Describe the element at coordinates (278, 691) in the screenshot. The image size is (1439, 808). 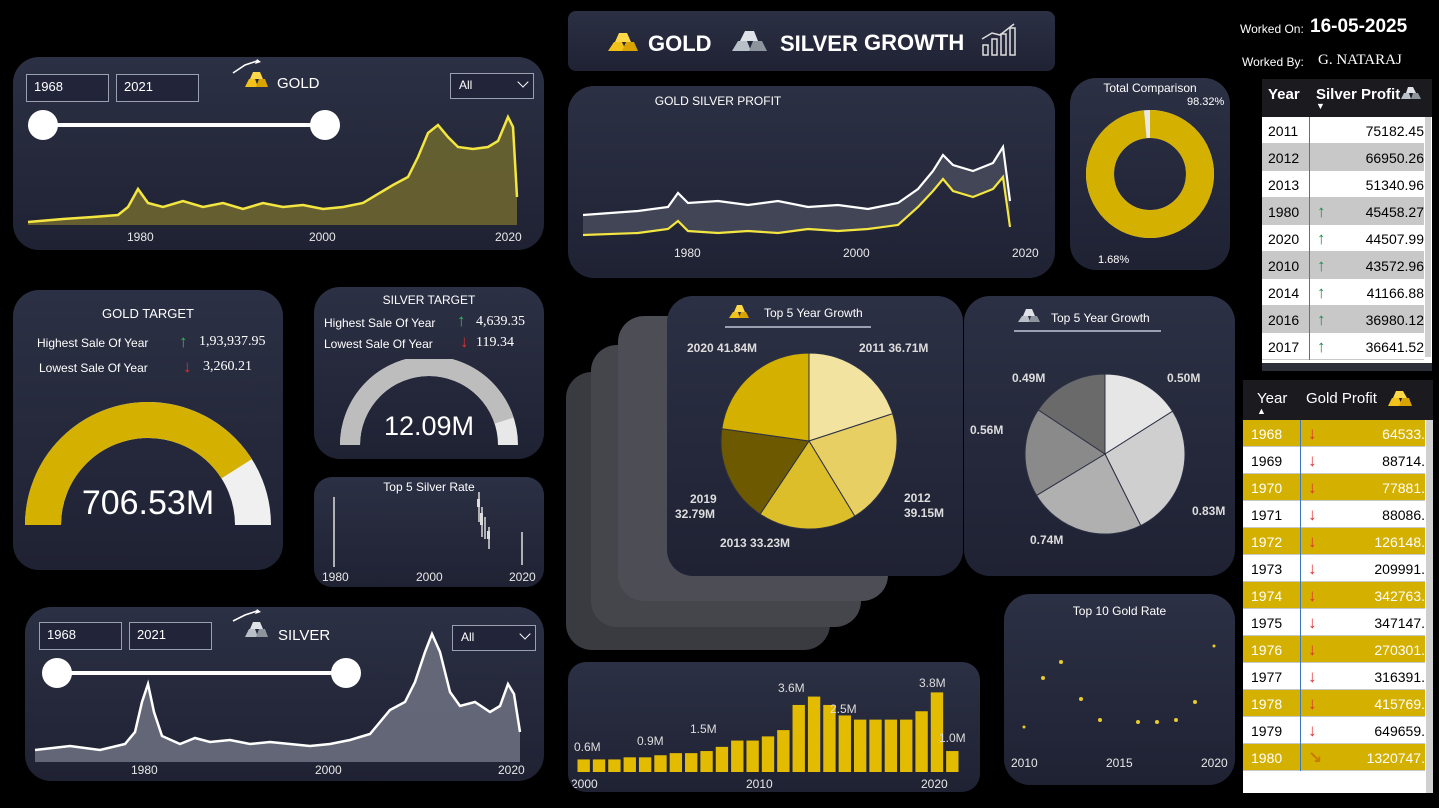
I see `silver-line` at that location.